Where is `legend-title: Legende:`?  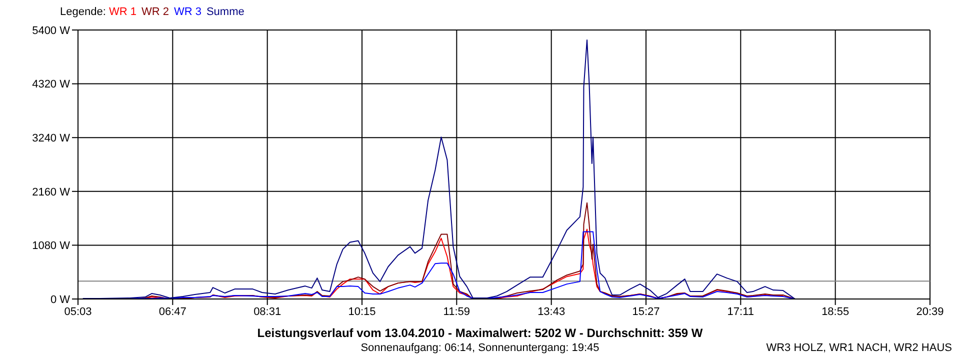 legend-title: Legende: is located at coordinates (83, 12).